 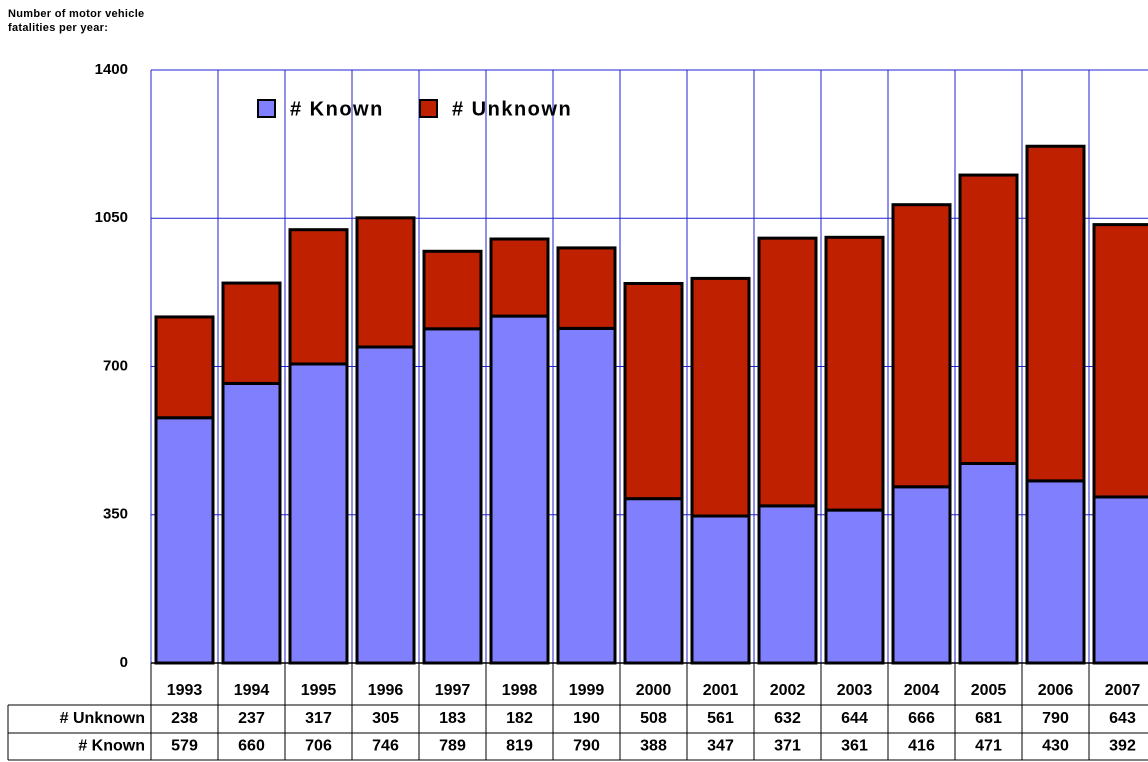 What do you see at coordinates (251, 718) in the screenshot?
I see `table-cell: 237` at bounding box center [251, 718].